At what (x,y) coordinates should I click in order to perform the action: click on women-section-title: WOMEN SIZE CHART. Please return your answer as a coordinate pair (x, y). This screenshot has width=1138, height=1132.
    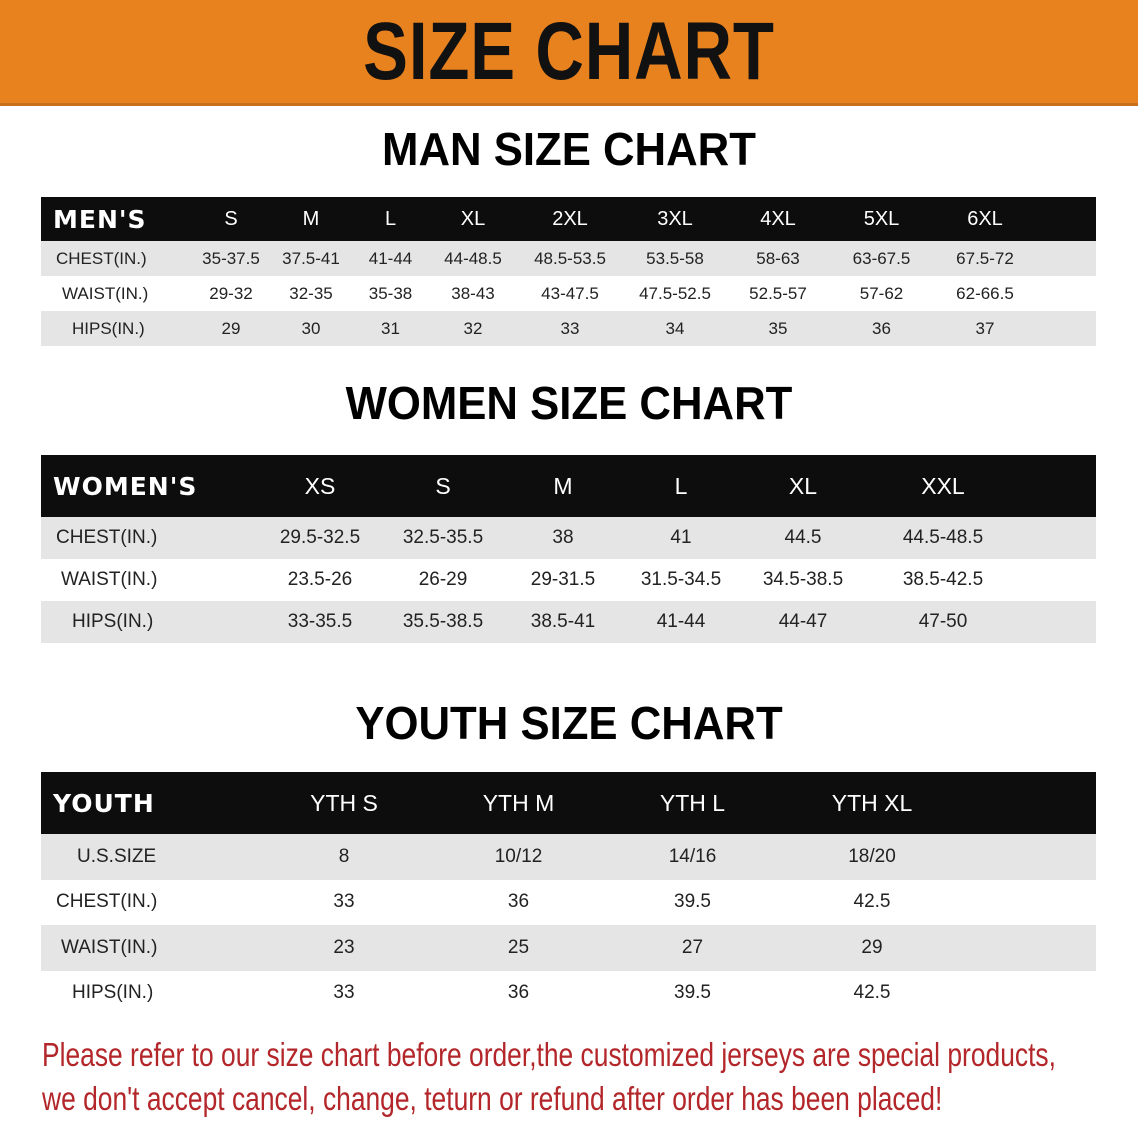
    Looking at the image, I should click on (569, 403).